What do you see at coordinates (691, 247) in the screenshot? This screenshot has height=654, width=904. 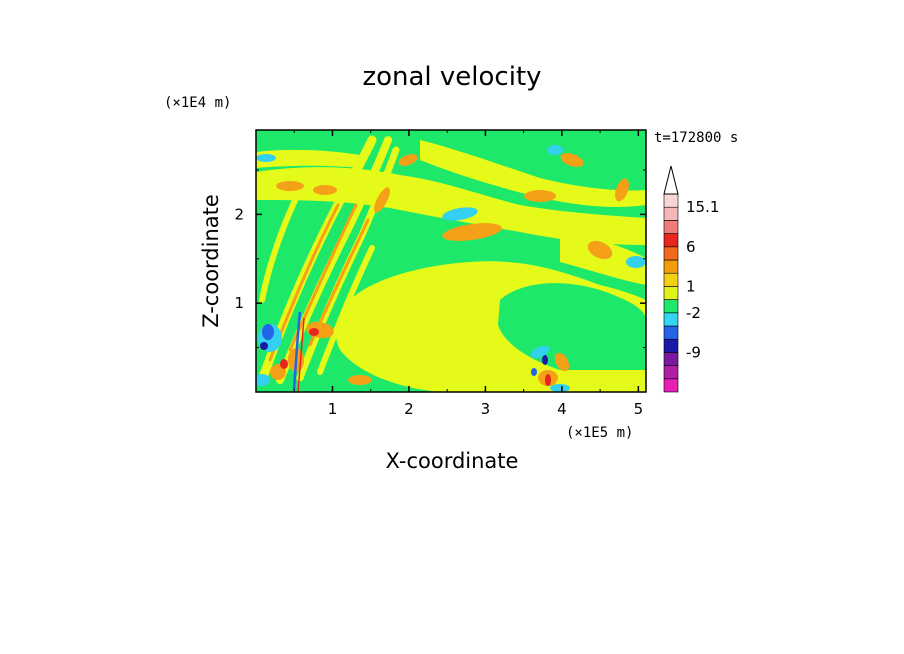 I see `colorbar-label: 6` at bounding box center [691, 247].